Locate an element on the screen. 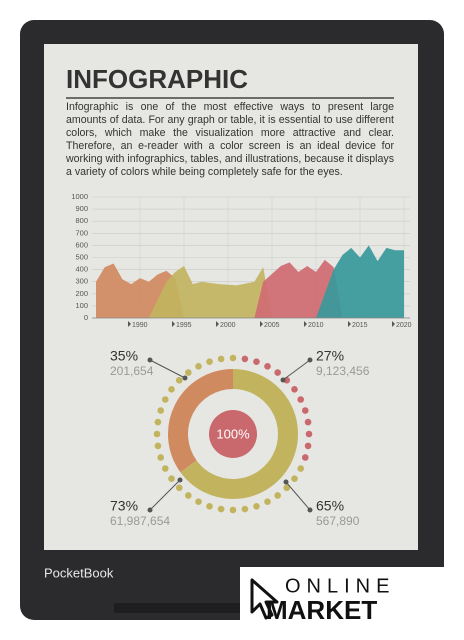  center-circle is located at coordinates (233, 434).